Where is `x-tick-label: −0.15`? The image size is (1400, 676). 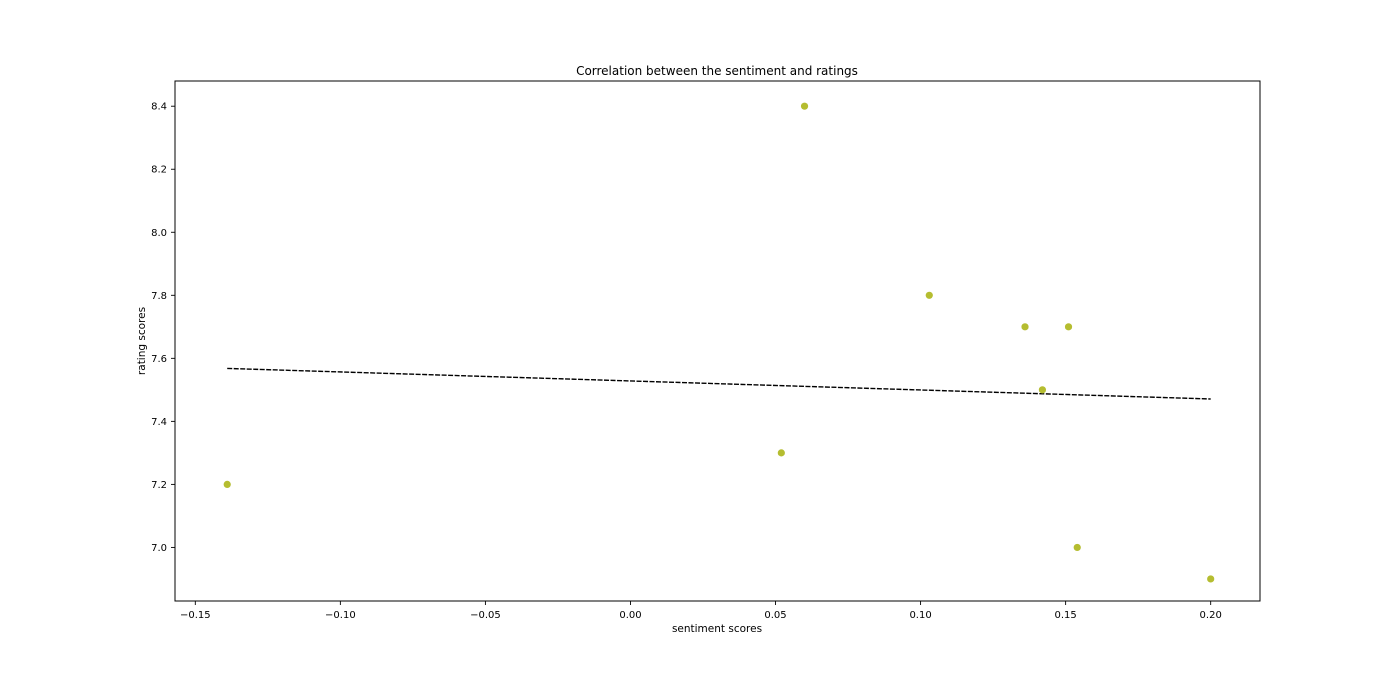
x-tick-label: −0.15 is located at coordinates (195, 615).